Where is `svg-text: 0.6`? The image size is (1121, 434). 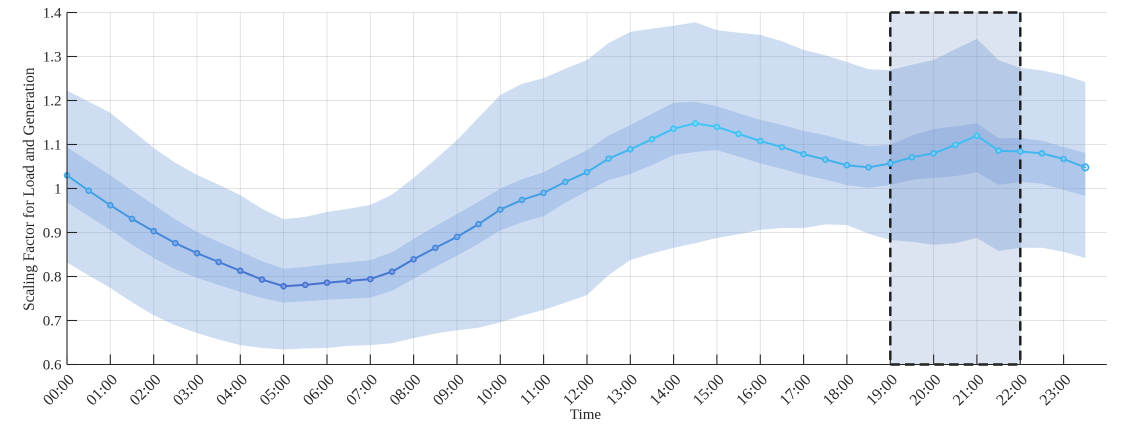 svg-text: 0.6 is located at coordinates (52, 366).